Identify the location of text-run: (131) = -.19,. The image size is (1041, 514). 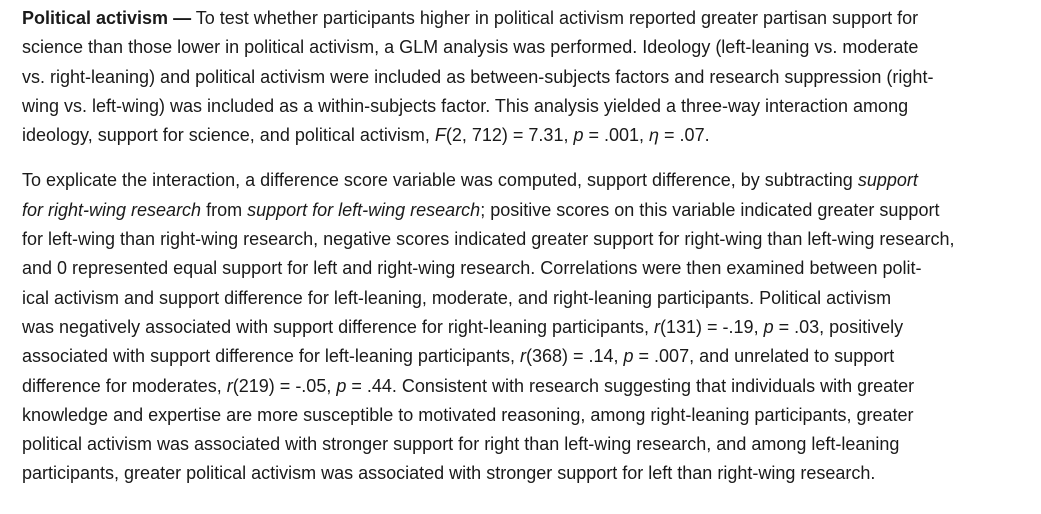
(712, 326).